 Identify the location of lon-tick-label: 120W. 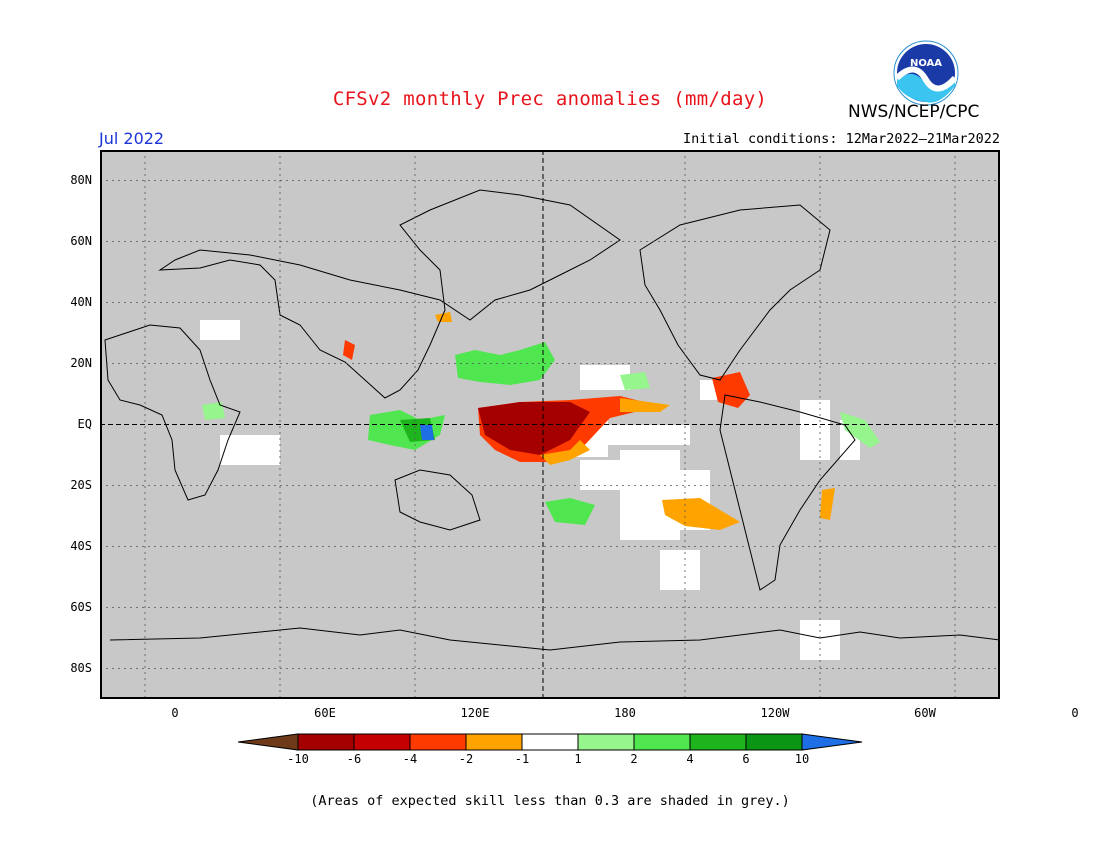
(775, 713).